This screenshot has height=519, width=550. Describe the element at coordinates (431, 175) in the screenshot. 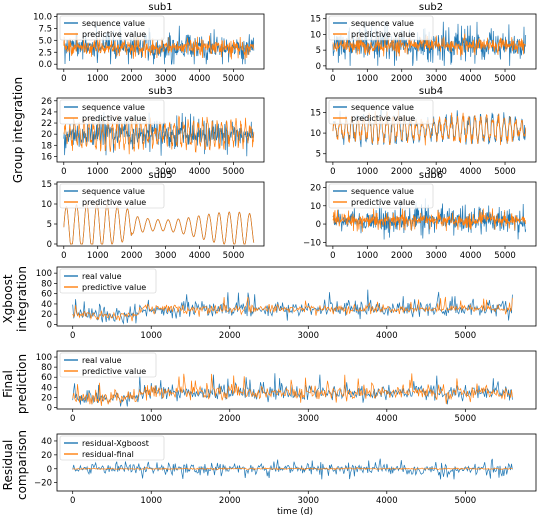

I see `title-sub6: sub6` at that location.